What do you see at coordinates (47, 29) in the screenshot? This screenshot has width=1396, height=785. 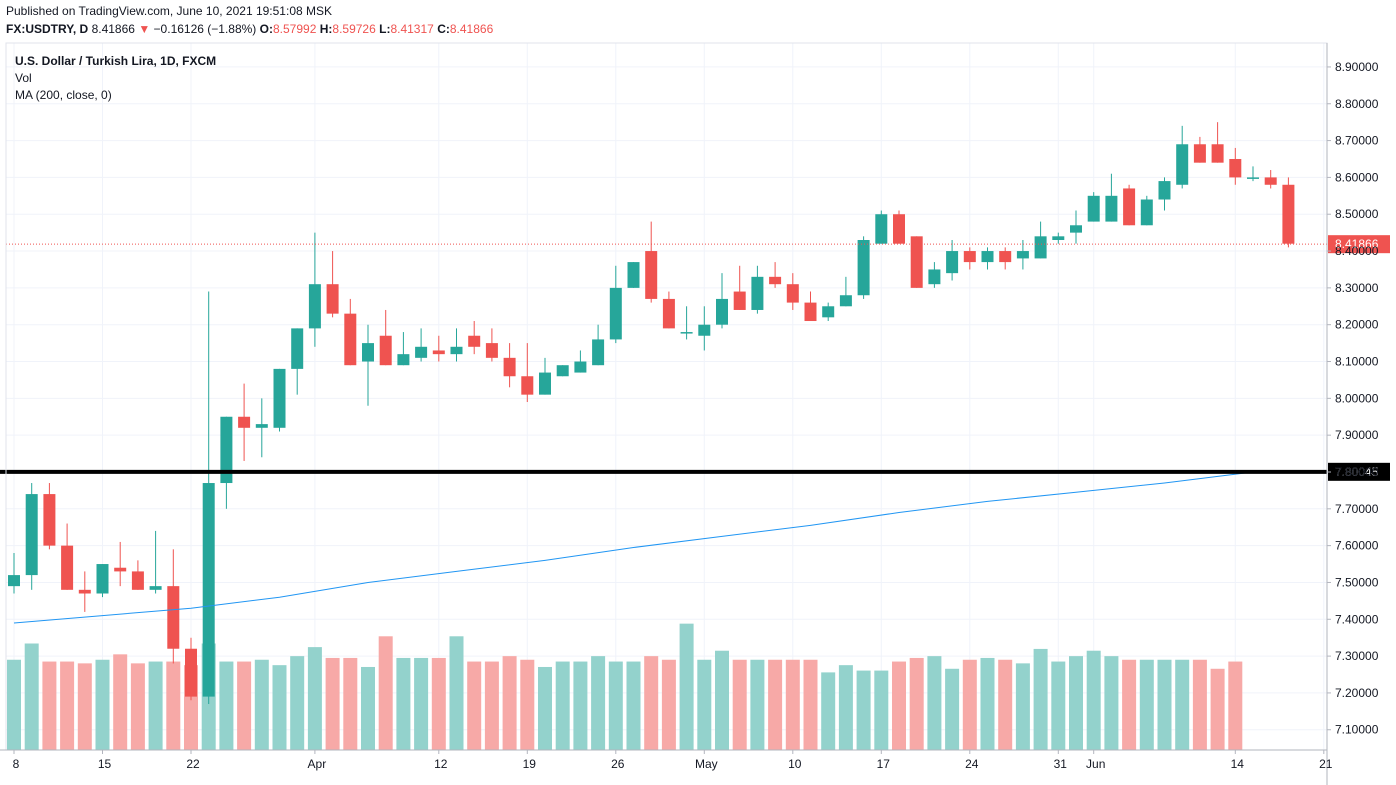 I see `symbol-label: FX:USDTRY, D` at bounding box center [47, 29].